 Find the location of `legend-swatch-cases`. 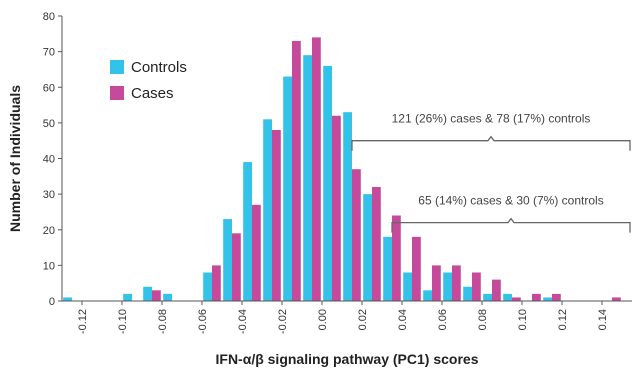

legend-swatch-cases is located at coordinates (117, 93).